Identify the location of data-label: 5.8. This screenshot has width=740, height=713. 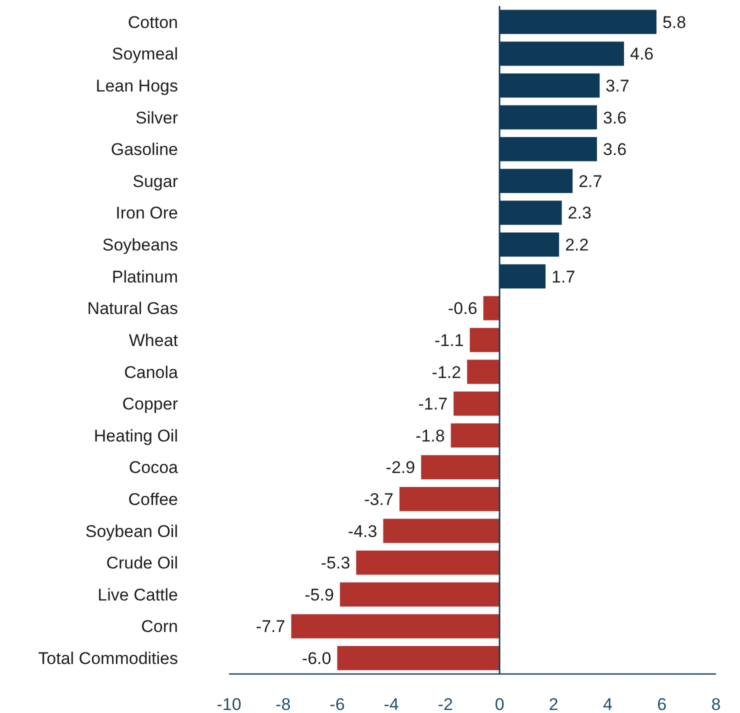
(674, 22).